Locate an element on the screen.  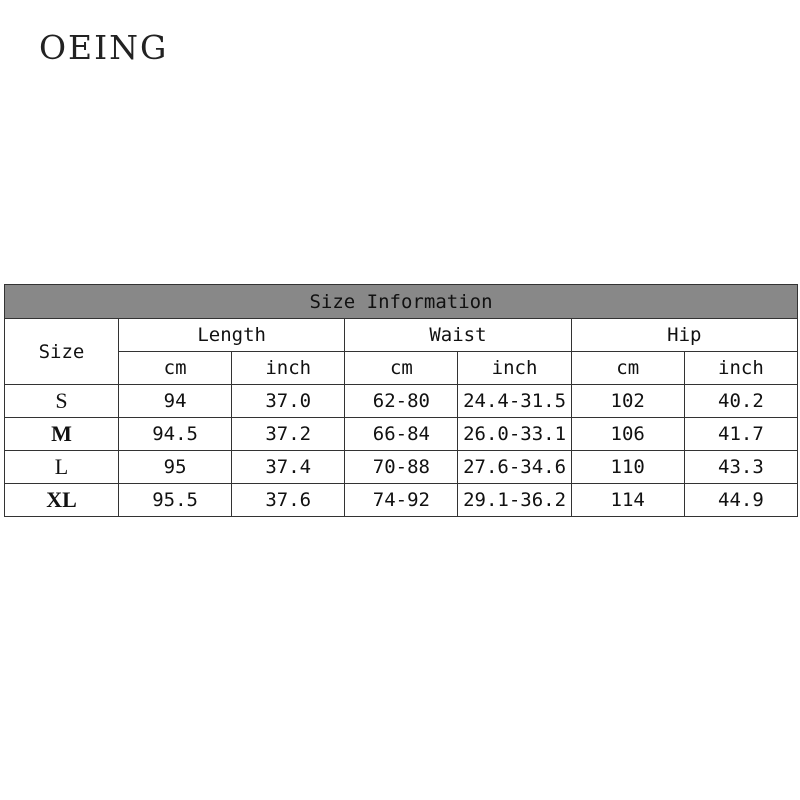
value-cell: 94 is located at coordinates (175, 401).